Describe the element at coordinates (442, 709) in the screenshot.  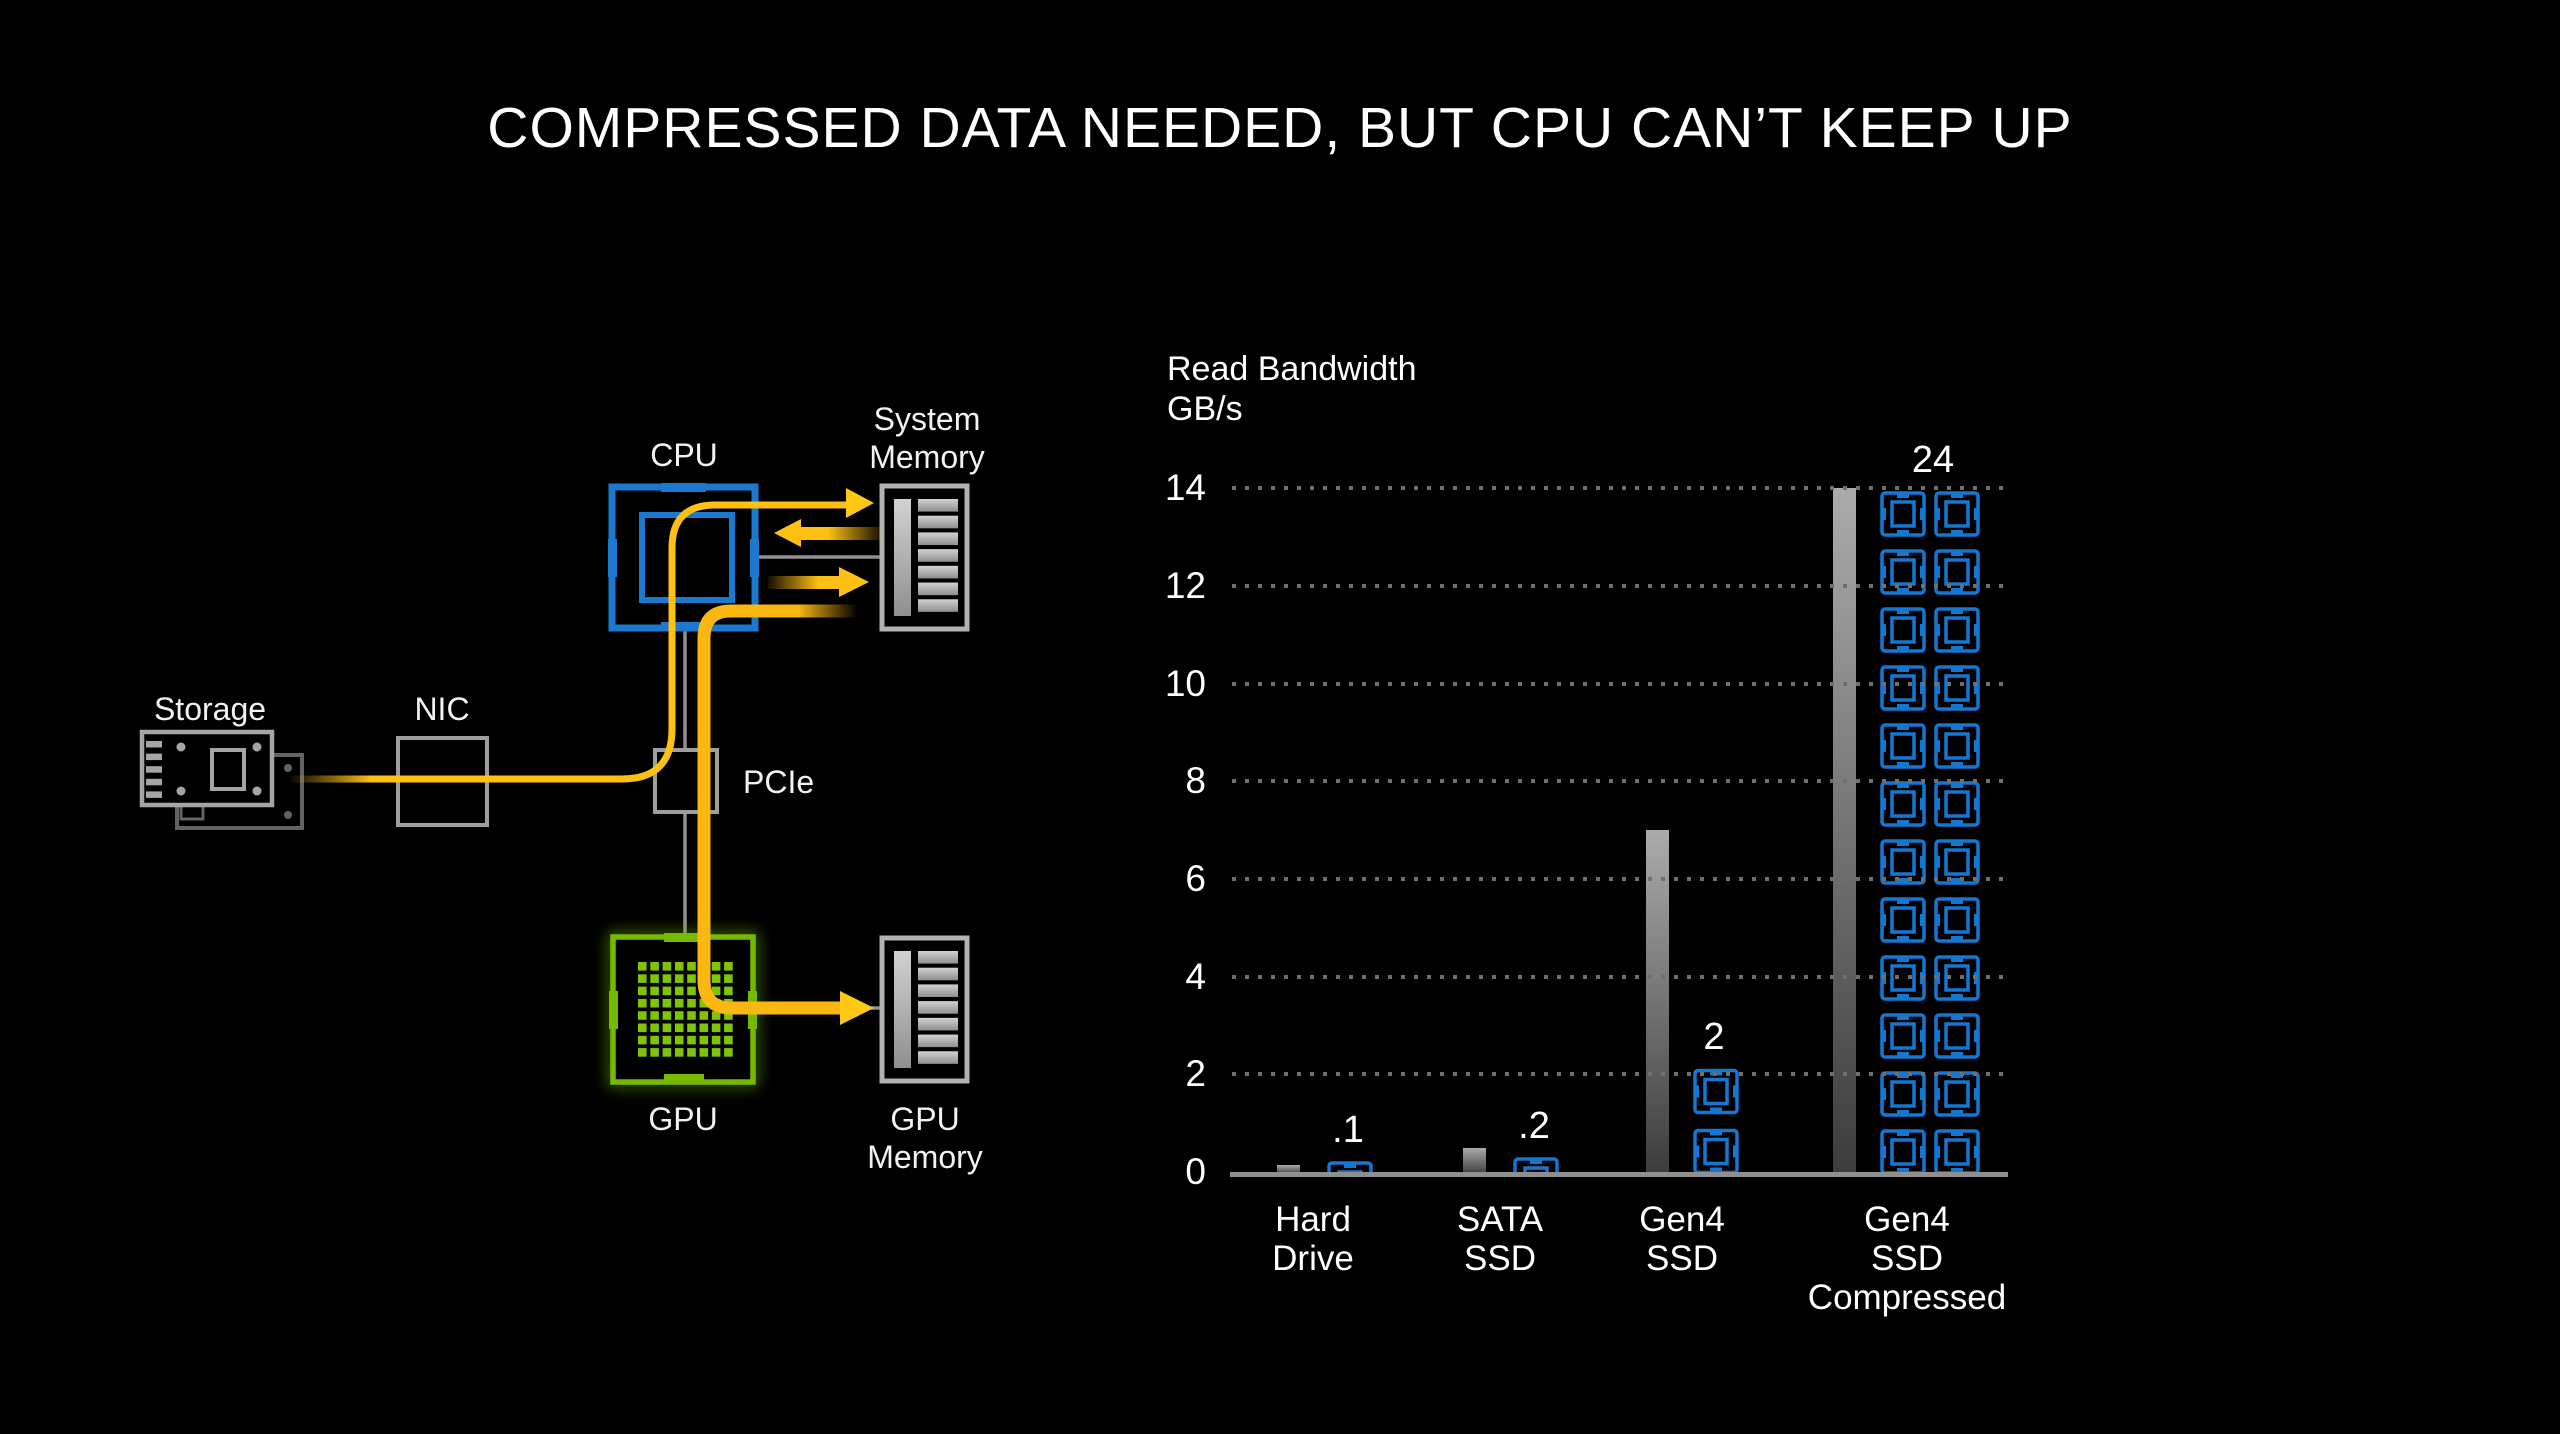
I see `nic-label: NIC` at that location.